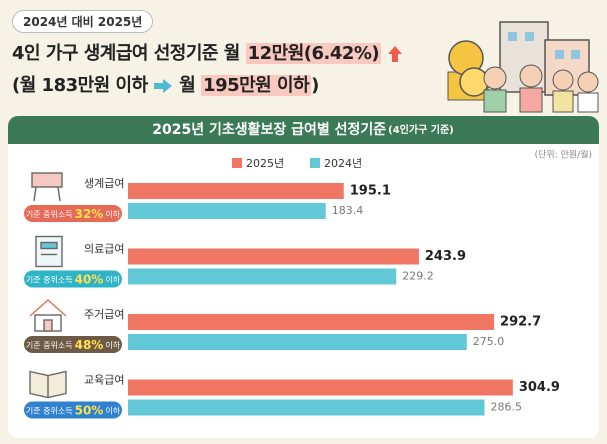 The image size is (607, 444). I want to click on criteria-value: 32%, so click(89, 214).